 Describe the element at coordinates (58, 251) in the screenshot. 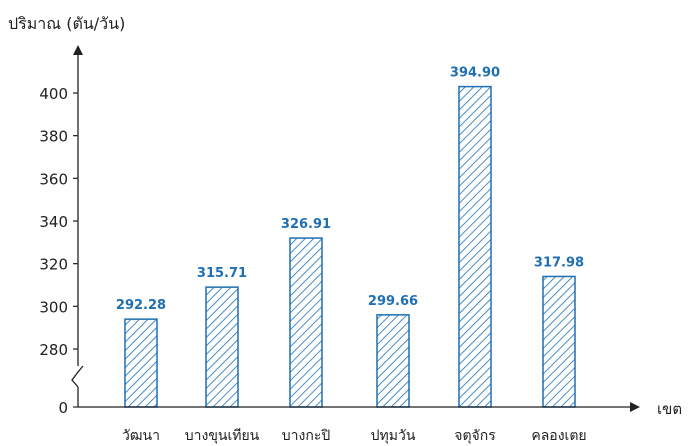

I see `y-axis-ticks: 0 280 300 320 340 360 380 400` at that location.